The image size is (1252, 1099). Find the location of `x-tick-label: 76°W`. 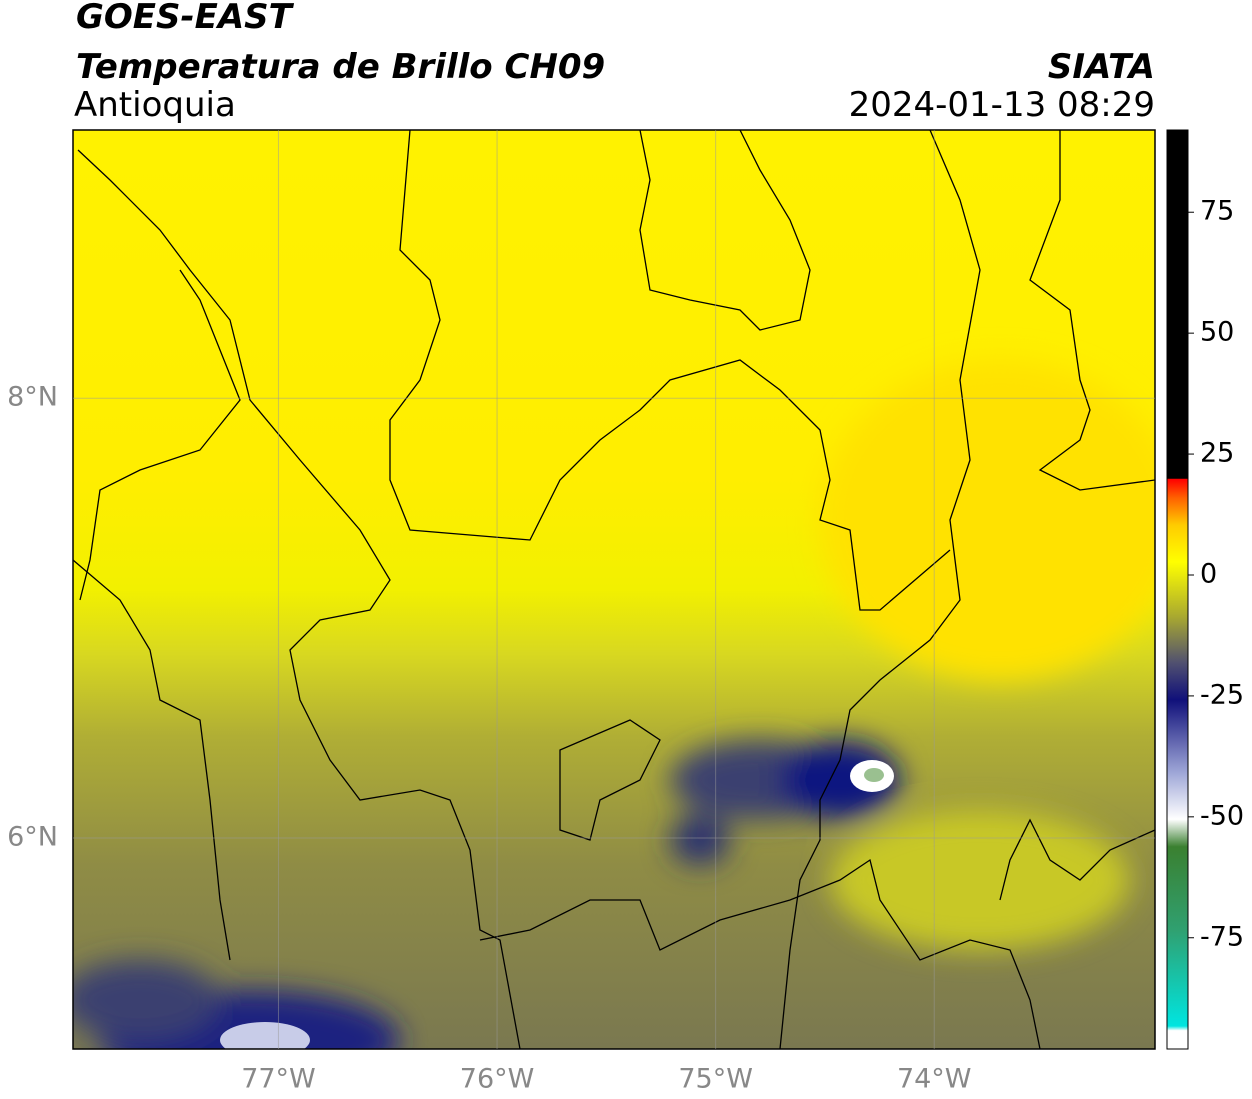

x-tick-label: 76°W is located at coordinates (497, 1079).